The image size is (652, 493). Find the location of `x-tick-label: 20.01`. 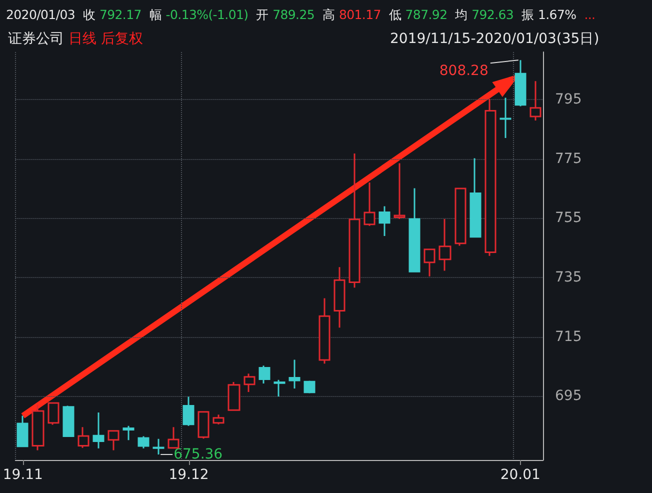

x-tick-label: 20.01 is located at coordinates (520, 475).